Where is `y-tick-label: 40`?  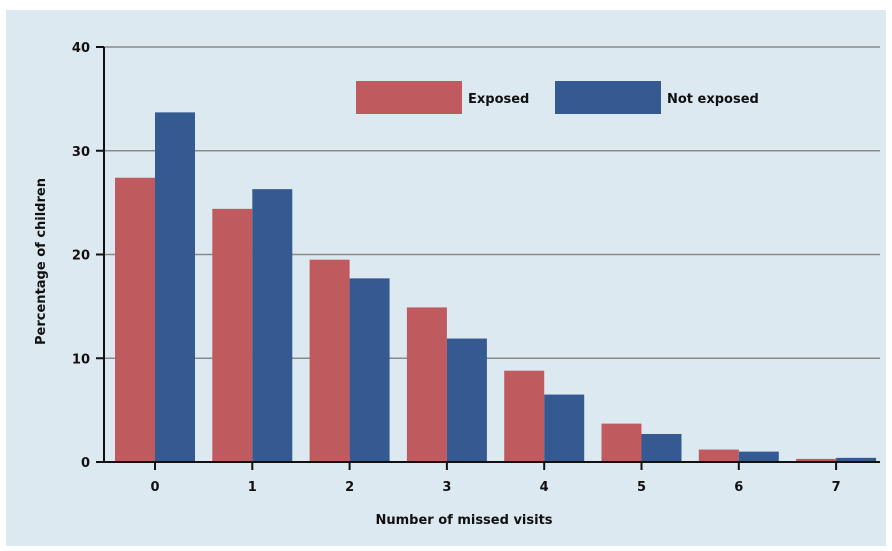
y-tick-label: 40 is located at coordinates (81, 48).